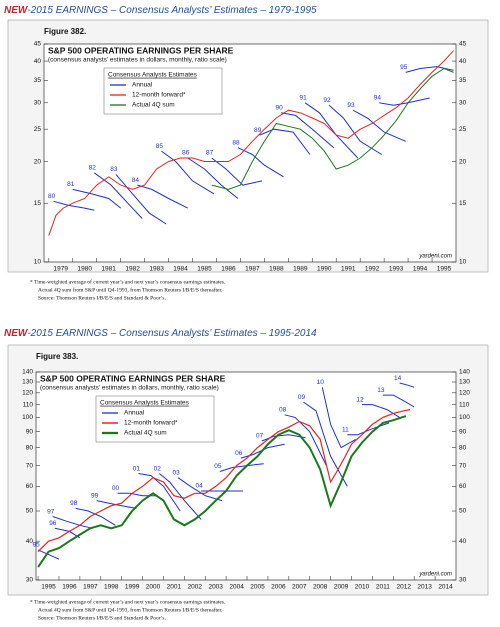 Image resolution: width=500 pixels, height=627 pixels. What do you see at coordinates (153, 105) in the screenshot?
I see `legend-label: Actual 4Q sum` at bounding box center [153, 105].